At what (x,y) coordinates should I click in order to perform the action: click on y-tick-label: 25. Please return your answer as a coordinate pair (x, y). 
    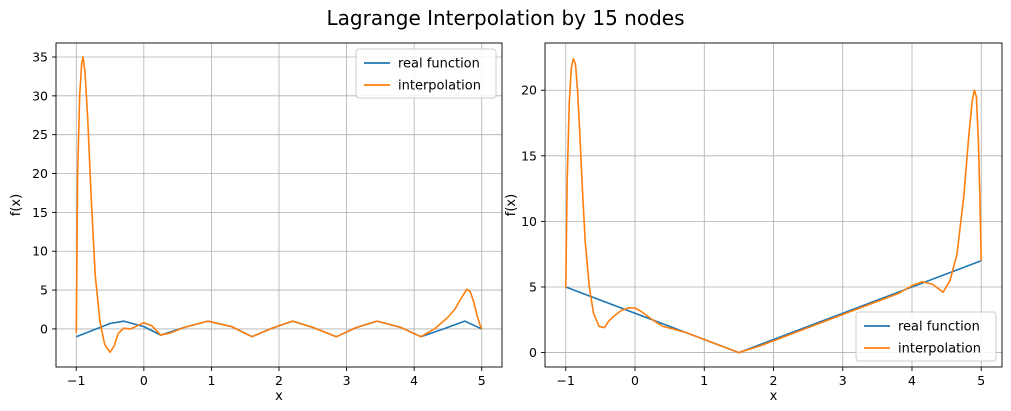
    Looking at the image, I should click on (40, 134).